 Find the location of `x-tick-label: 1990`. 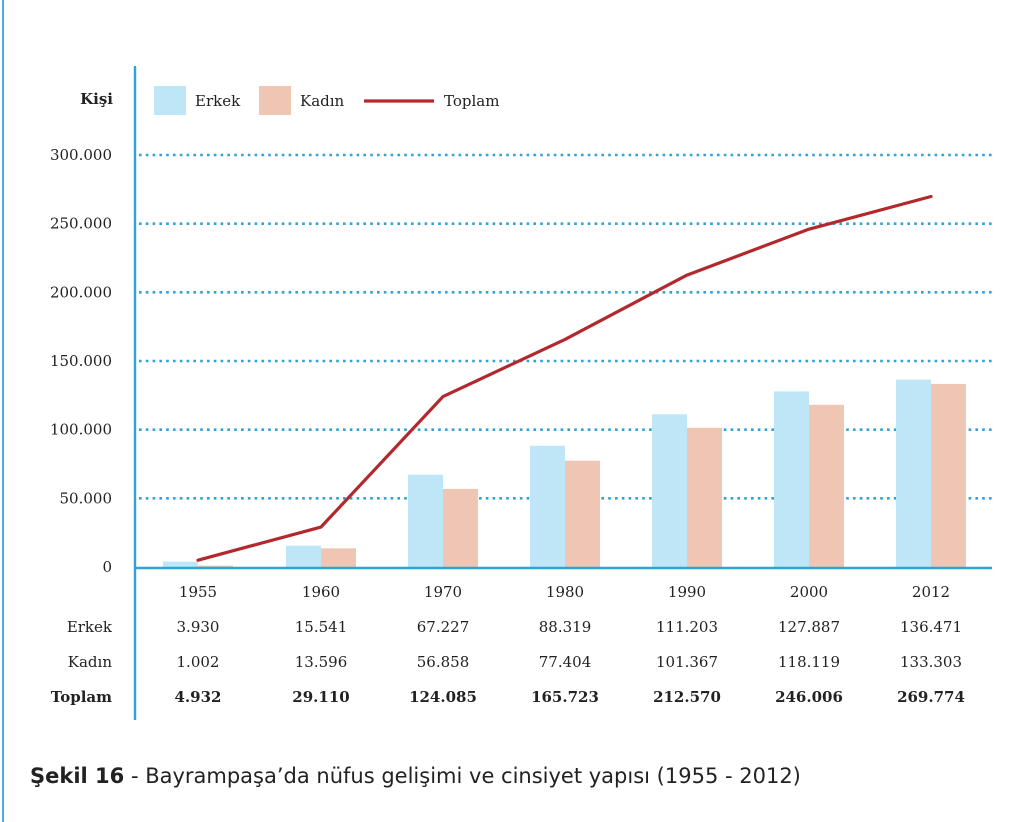

x-tick-label: 1990 is located at coordinates (687, 592).